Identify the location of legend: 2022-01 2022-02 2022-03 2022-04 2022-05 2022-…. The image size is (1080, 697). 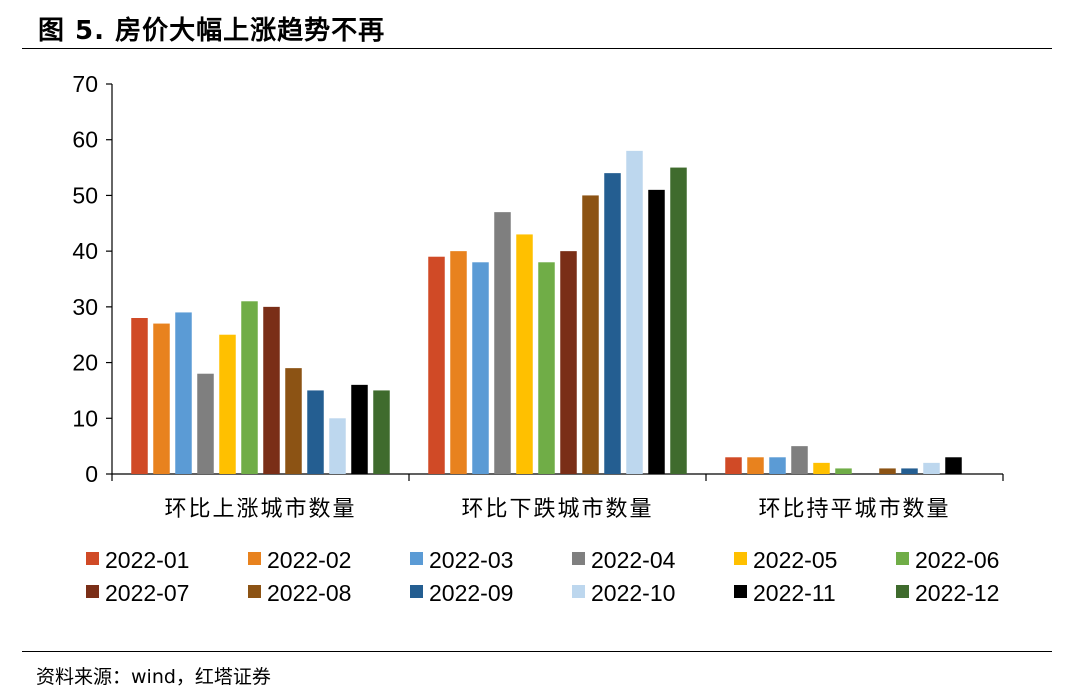
(542, 576).